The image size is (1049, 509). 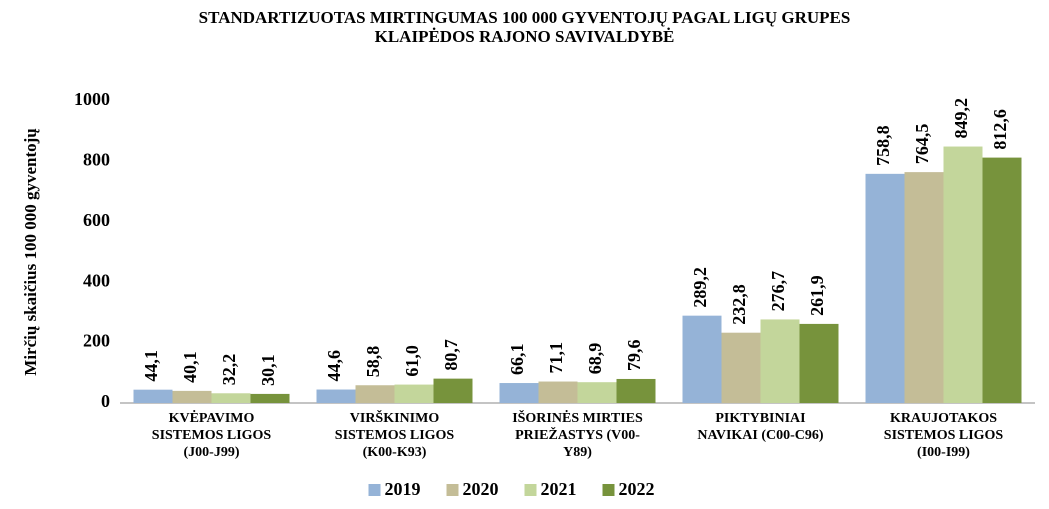 What do you see at coordinates (556, 358) in the screenshot?
I see `value-label: 71,1` at bounding box center [556, 358].